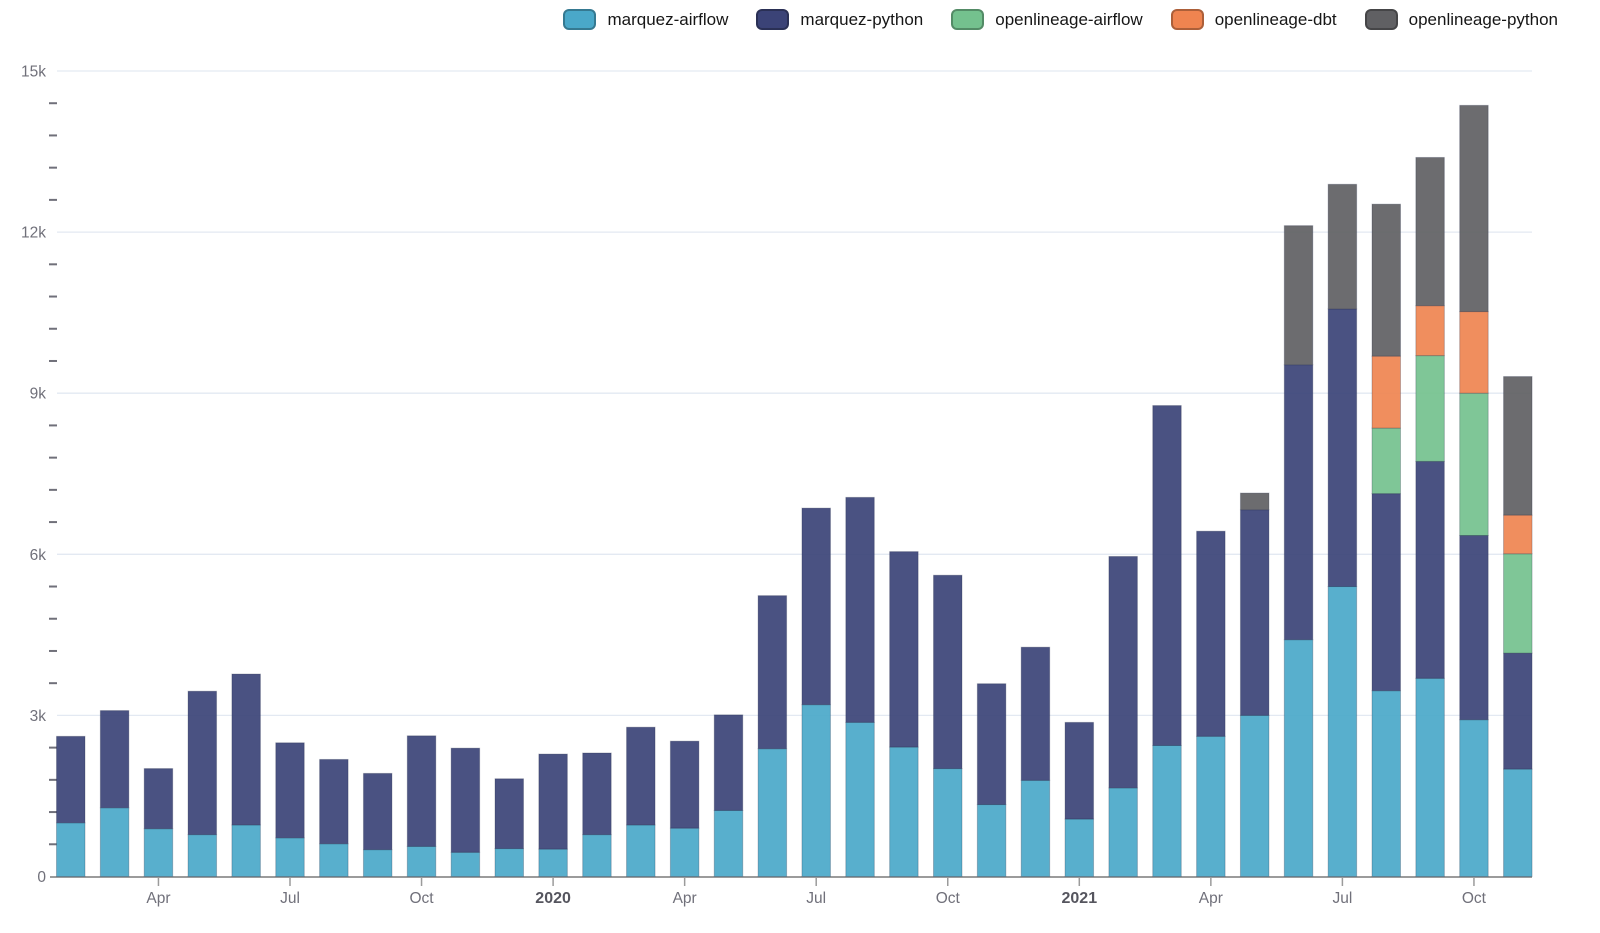 The height and width of the screenshot is (933, 1600). Describe the element at coordinates (1047, 19) in the screenshot. I see `legend-item-openlineage-airflow: openlineage-airflow` at that location.